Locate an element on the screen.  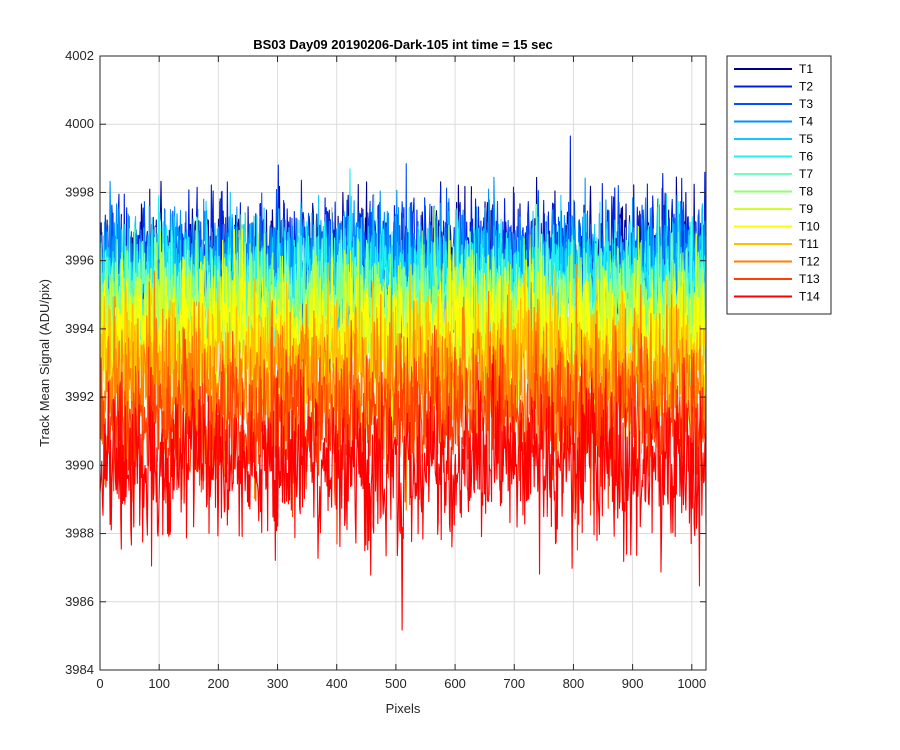
legend-label-t2: T2 is located at coordinates (806, 87).